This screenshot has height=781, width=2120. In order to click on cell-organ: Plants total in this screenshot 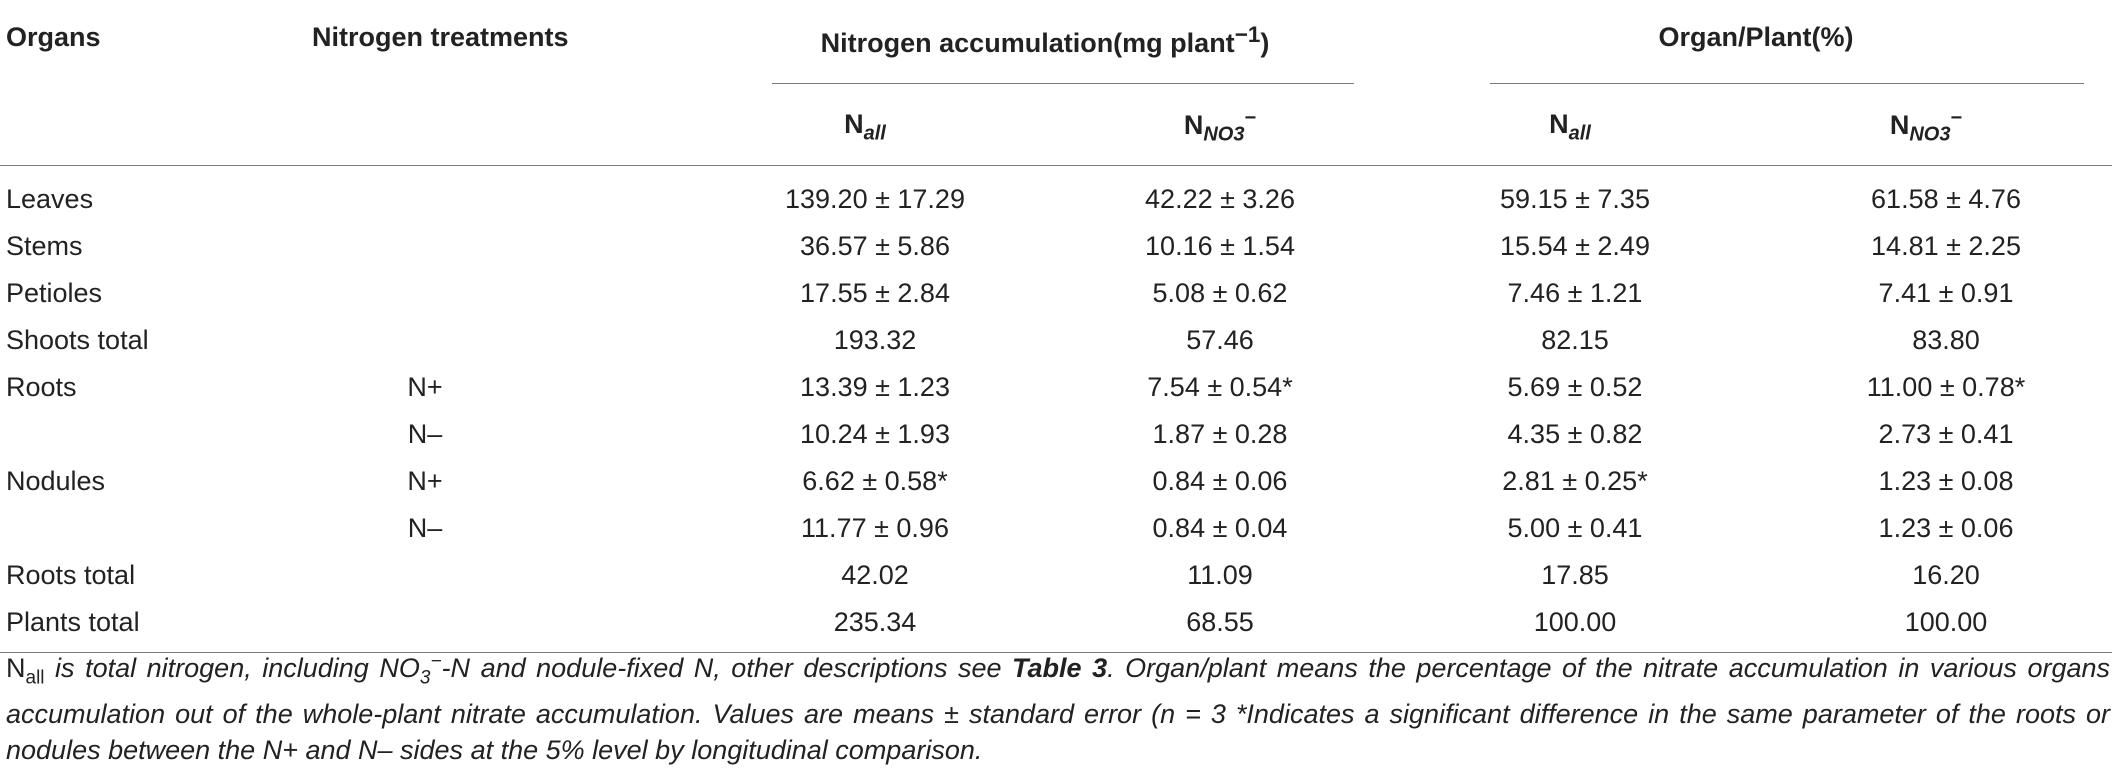, I will do `click(145, 626)`.